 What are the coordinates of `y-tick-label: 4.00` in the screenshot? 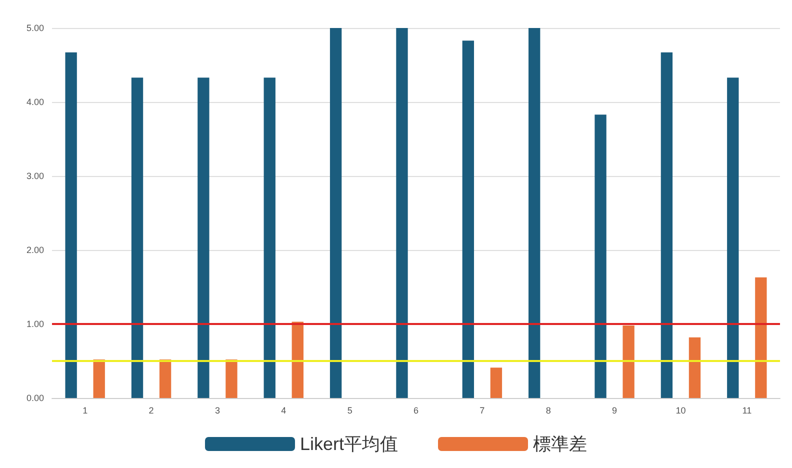 It's located at (35, 102).